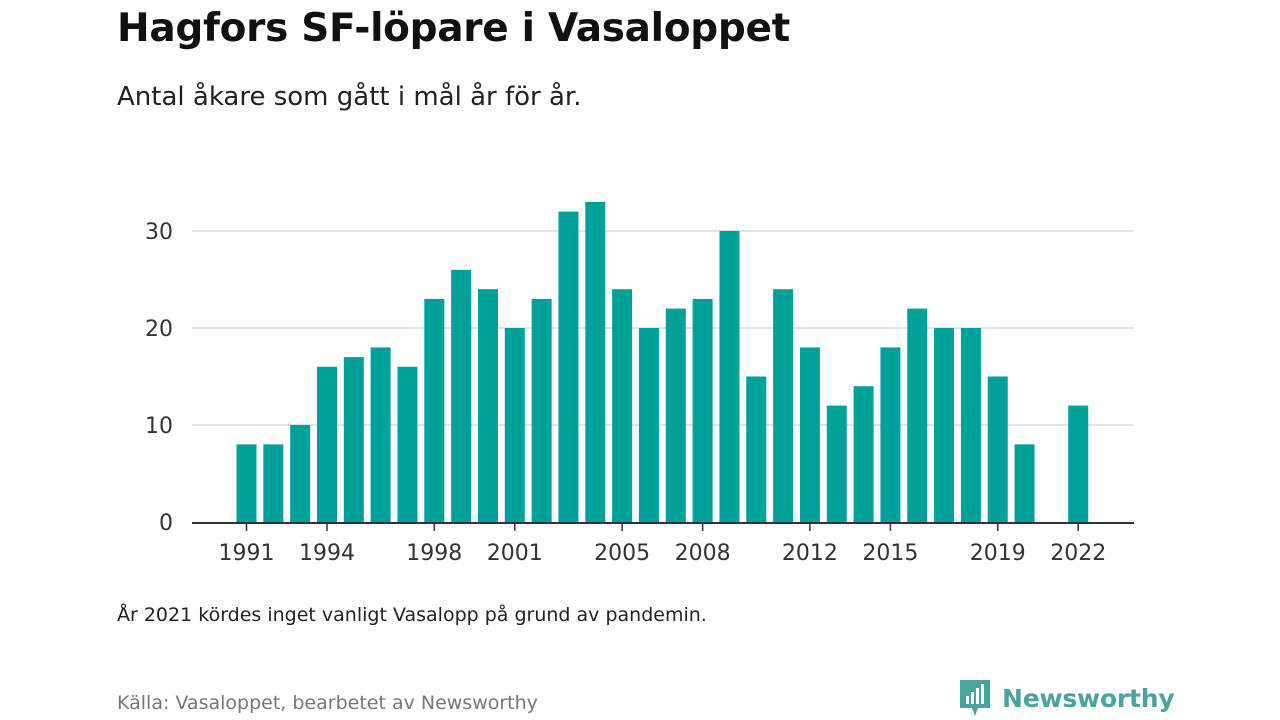 Image resolution: width=1280 pixels, height=720 pixels. I want to click on bar-1994, so click(326, 444).